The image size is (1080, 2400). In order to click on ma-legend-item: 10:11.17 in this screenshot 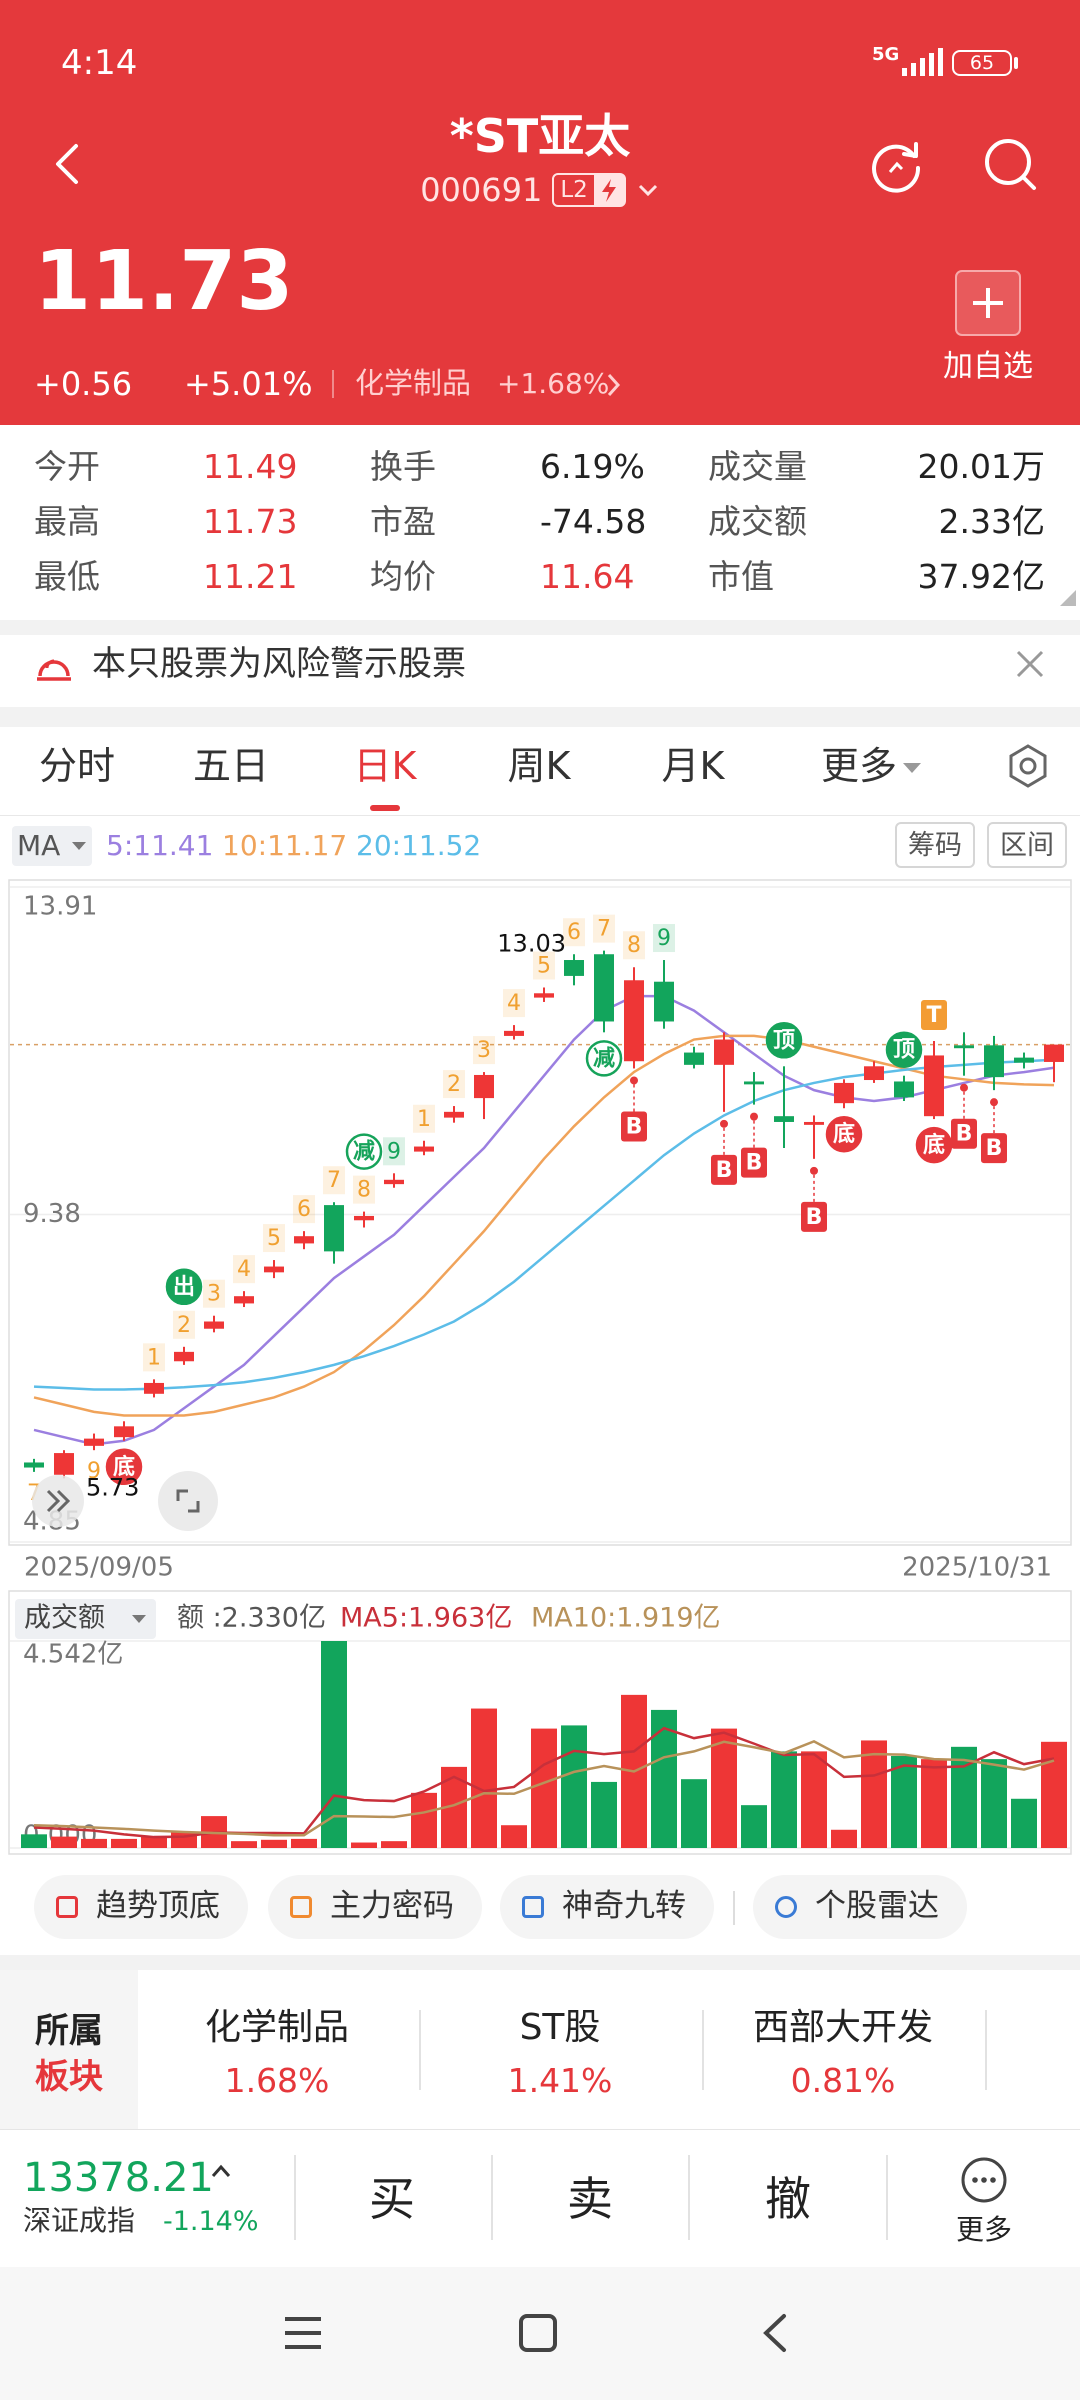, I will do `click(285, 845)`.